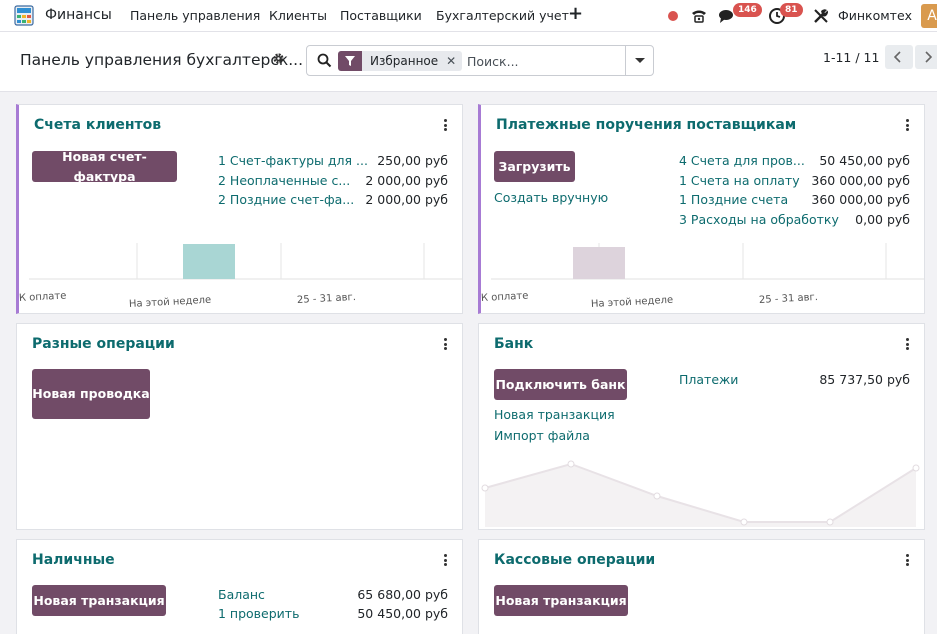  Describe the element at coordinates (98, 125) in the screenshot. I see `card-title: Счета клиентов` at that location.